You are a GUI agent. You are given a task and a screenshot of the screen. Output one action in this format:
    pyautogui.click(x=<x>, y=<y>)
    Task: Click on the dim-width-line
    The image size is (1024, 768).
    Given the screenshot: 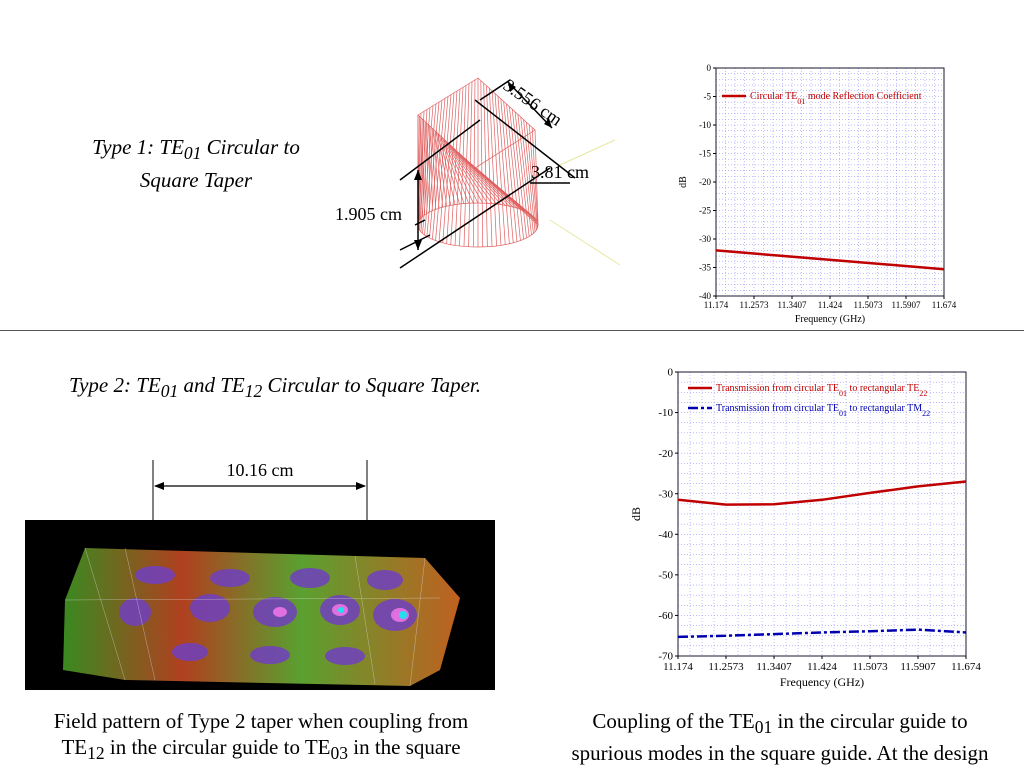 What is the action you would take?
    pyautogui.click(x=475, y=218)
    